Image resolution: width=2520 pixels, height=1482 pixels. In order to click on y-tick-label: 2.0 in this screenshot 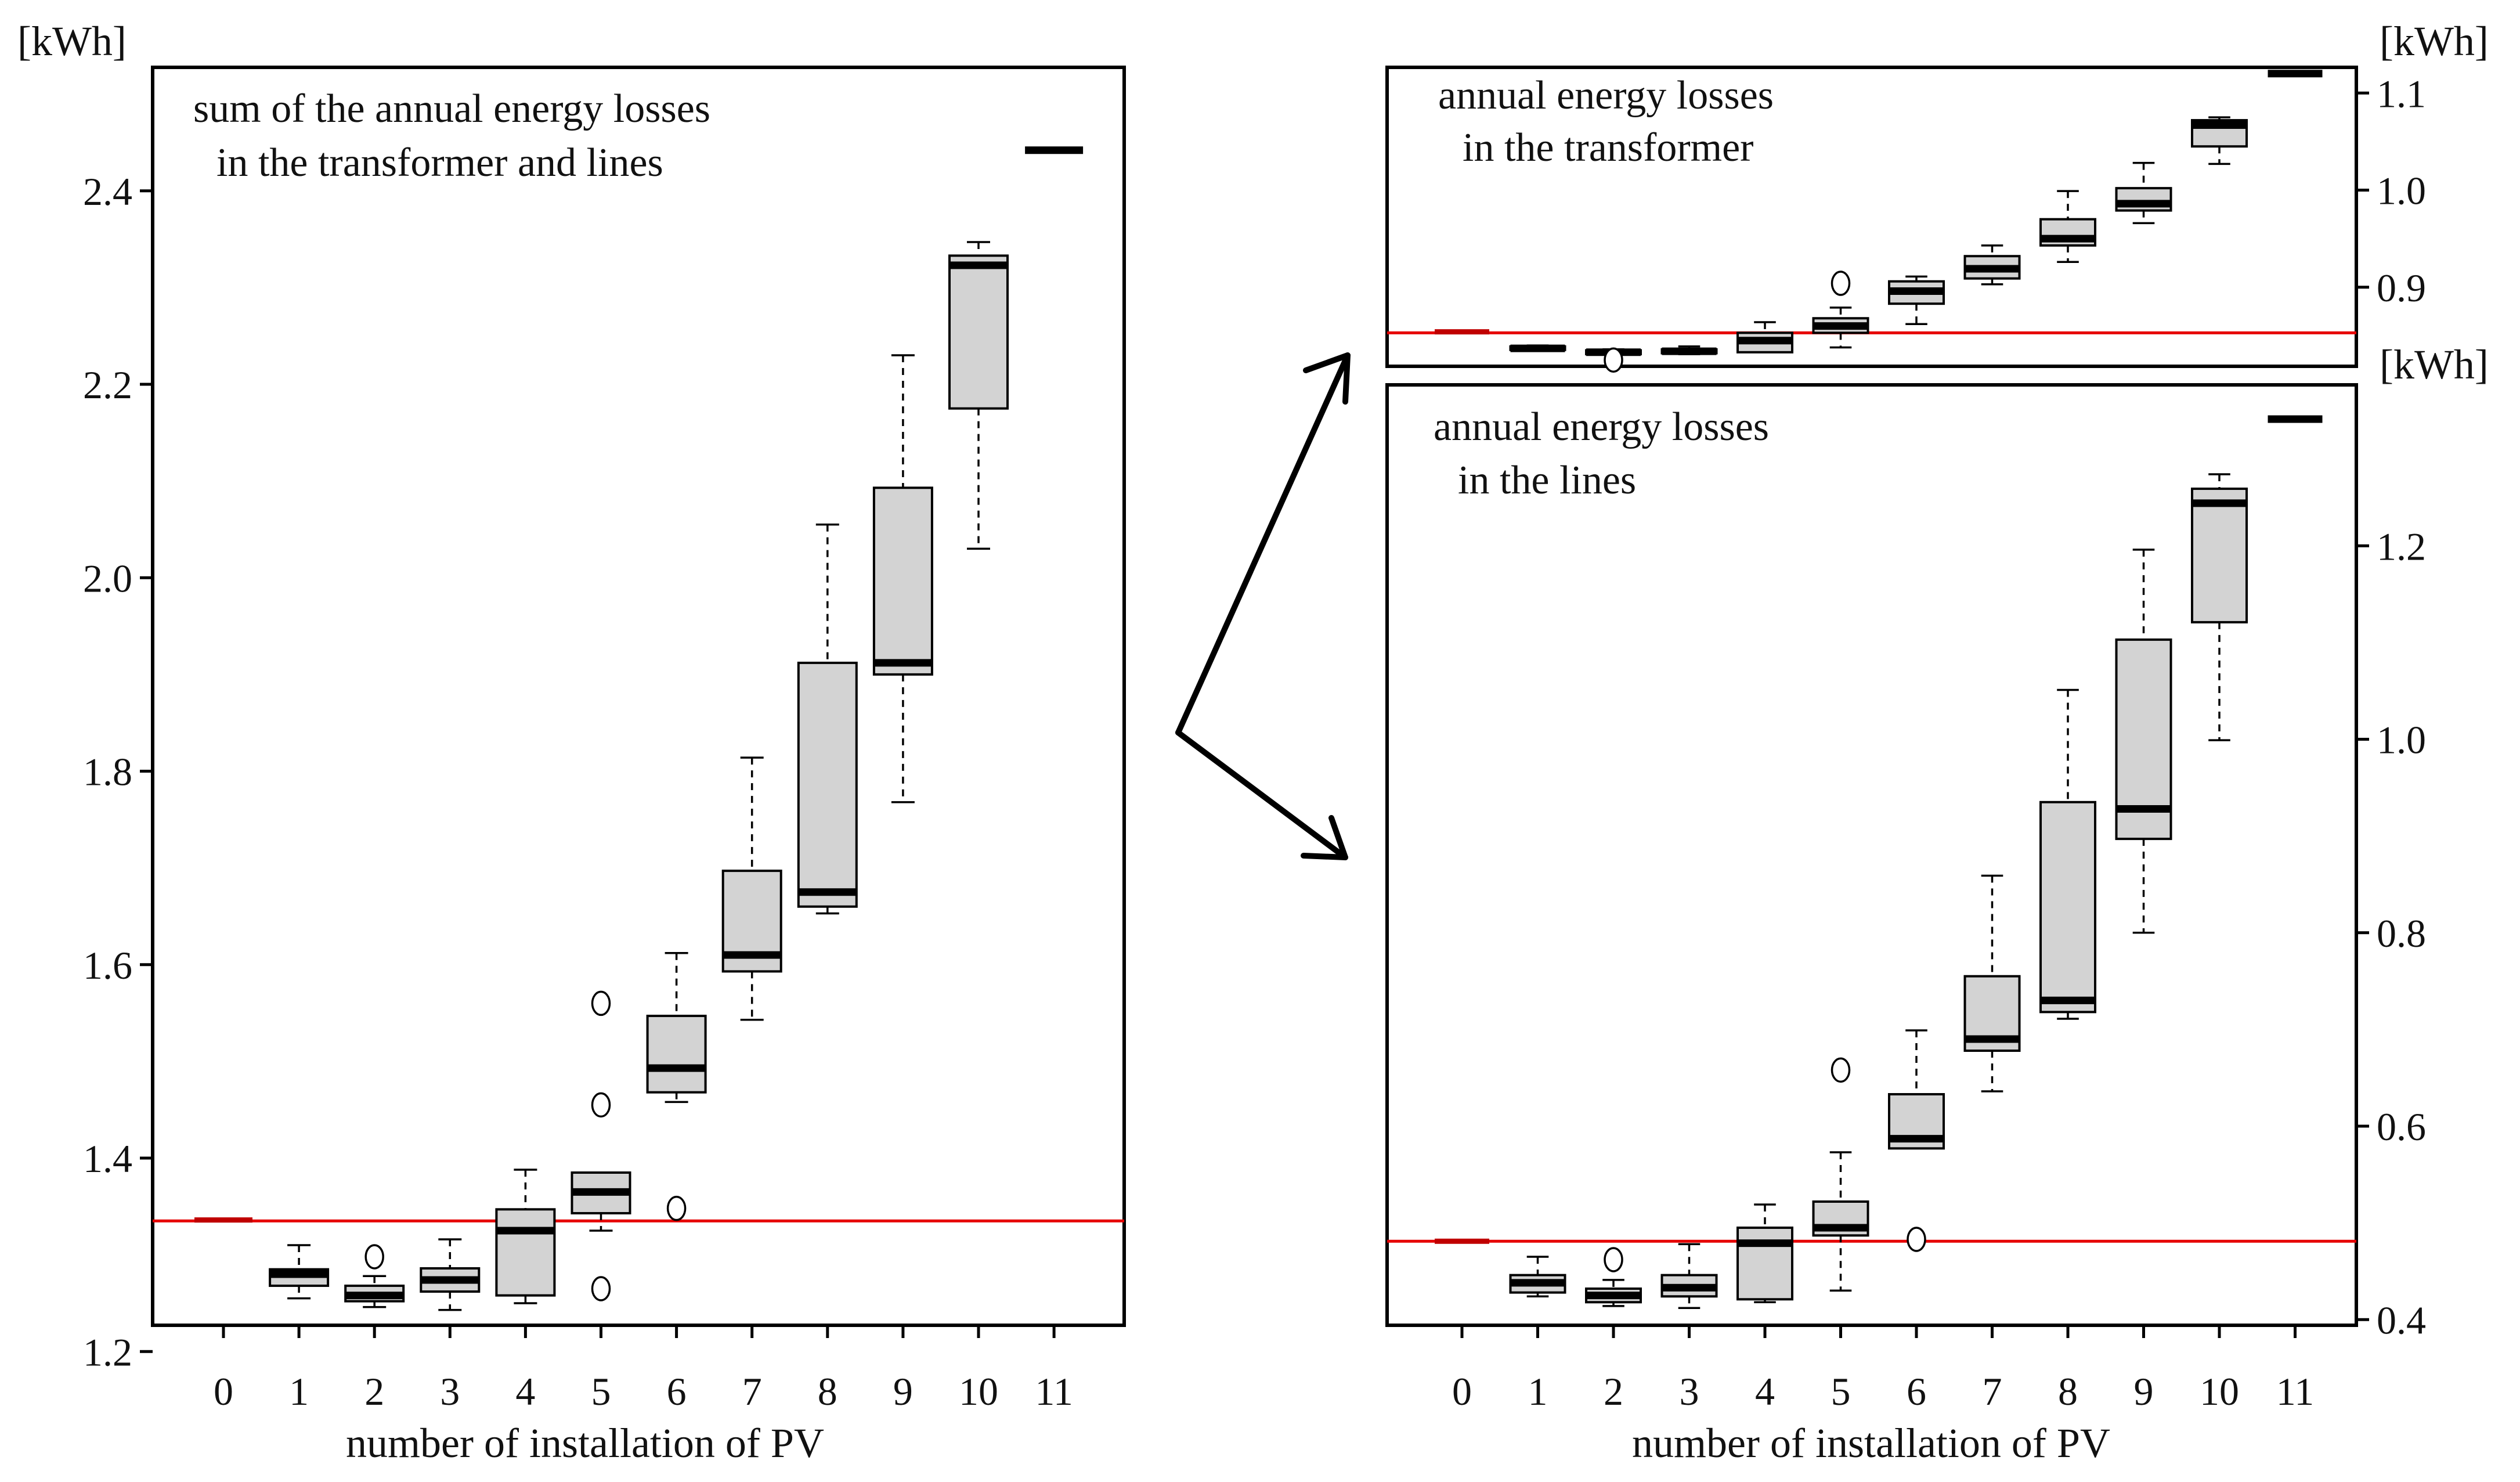, I will do `click(107, 578)`.